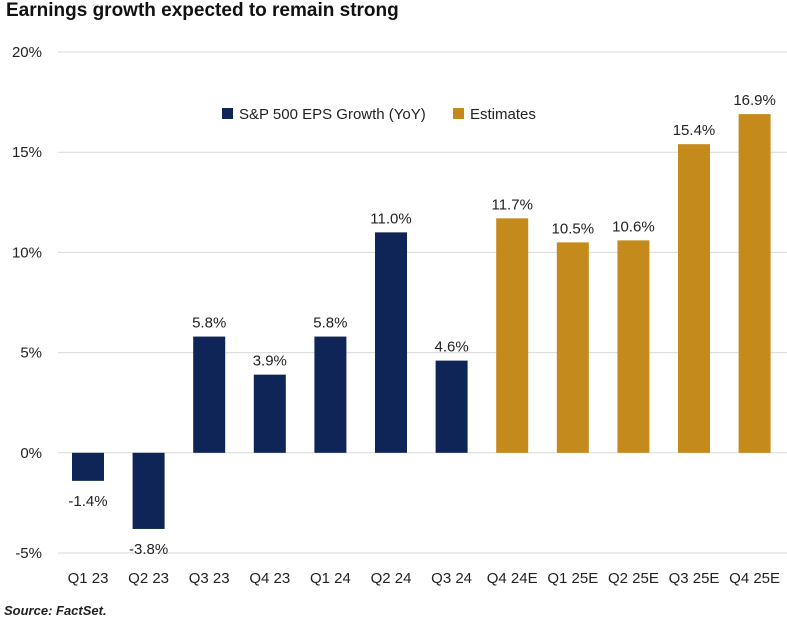 Image resolution: width=787 pixels, height=625 pixels. I want to click on source-note: Source: FactSet., so click(55, 610).